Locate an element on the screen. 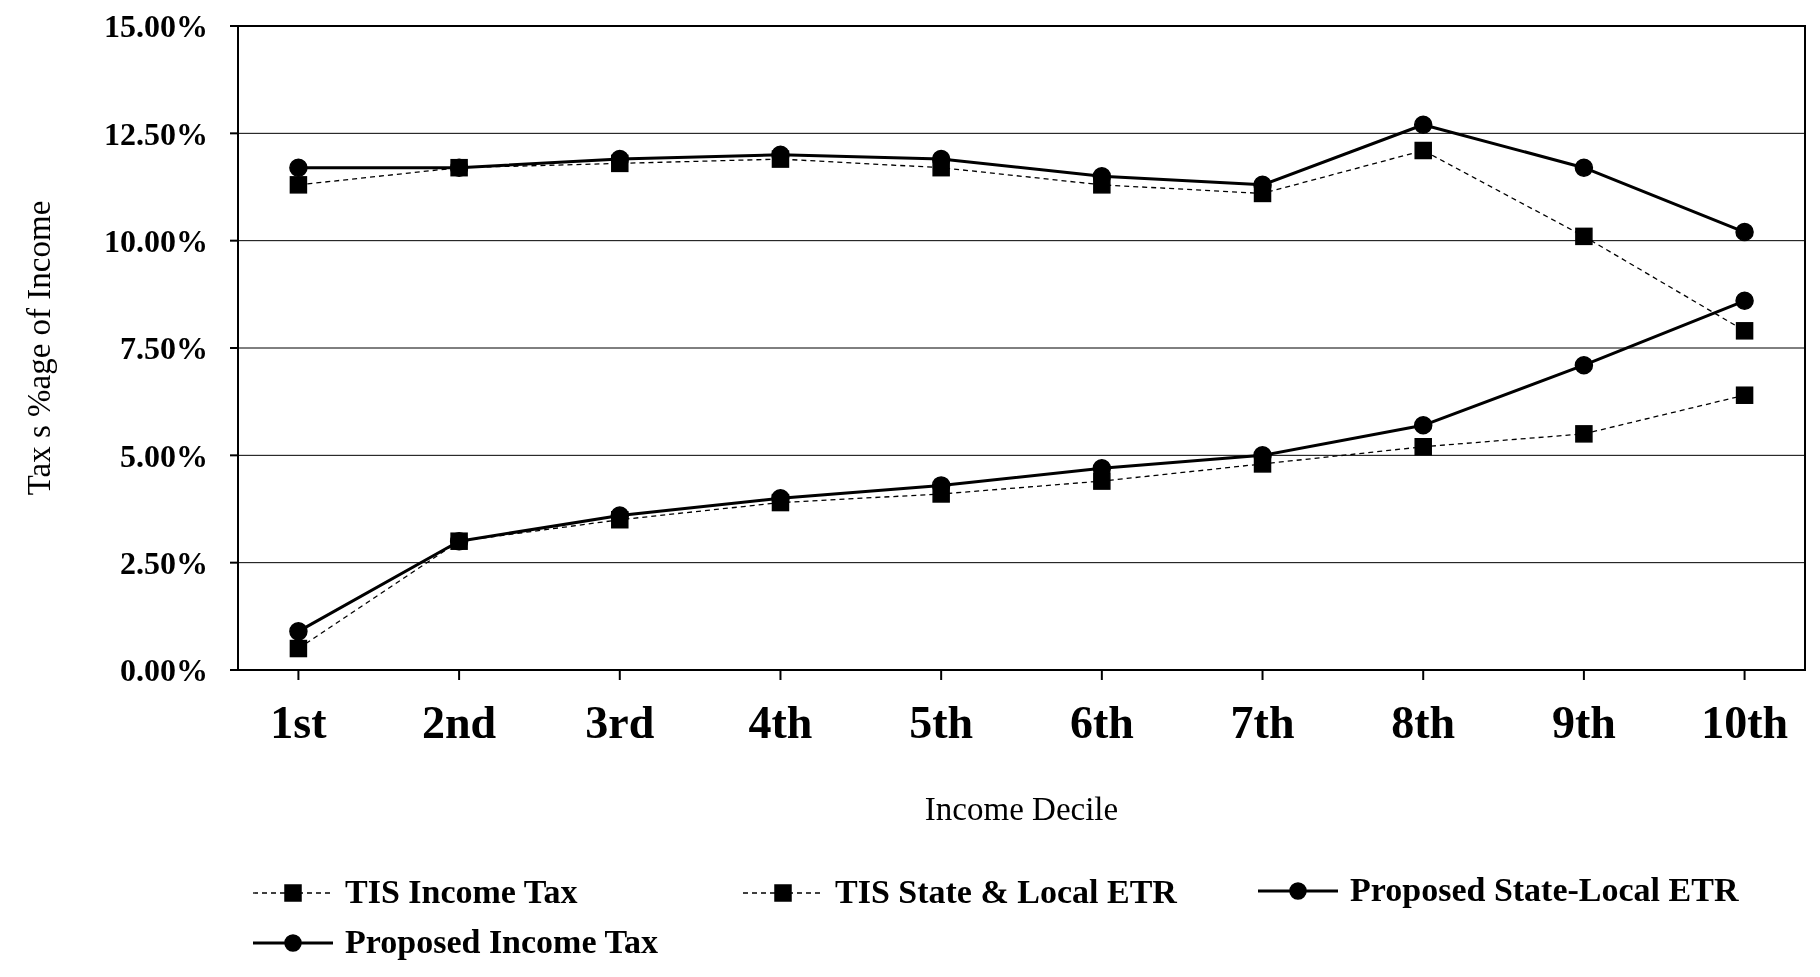  x-tick-label: 9th is located at coordinates (1583, 722).